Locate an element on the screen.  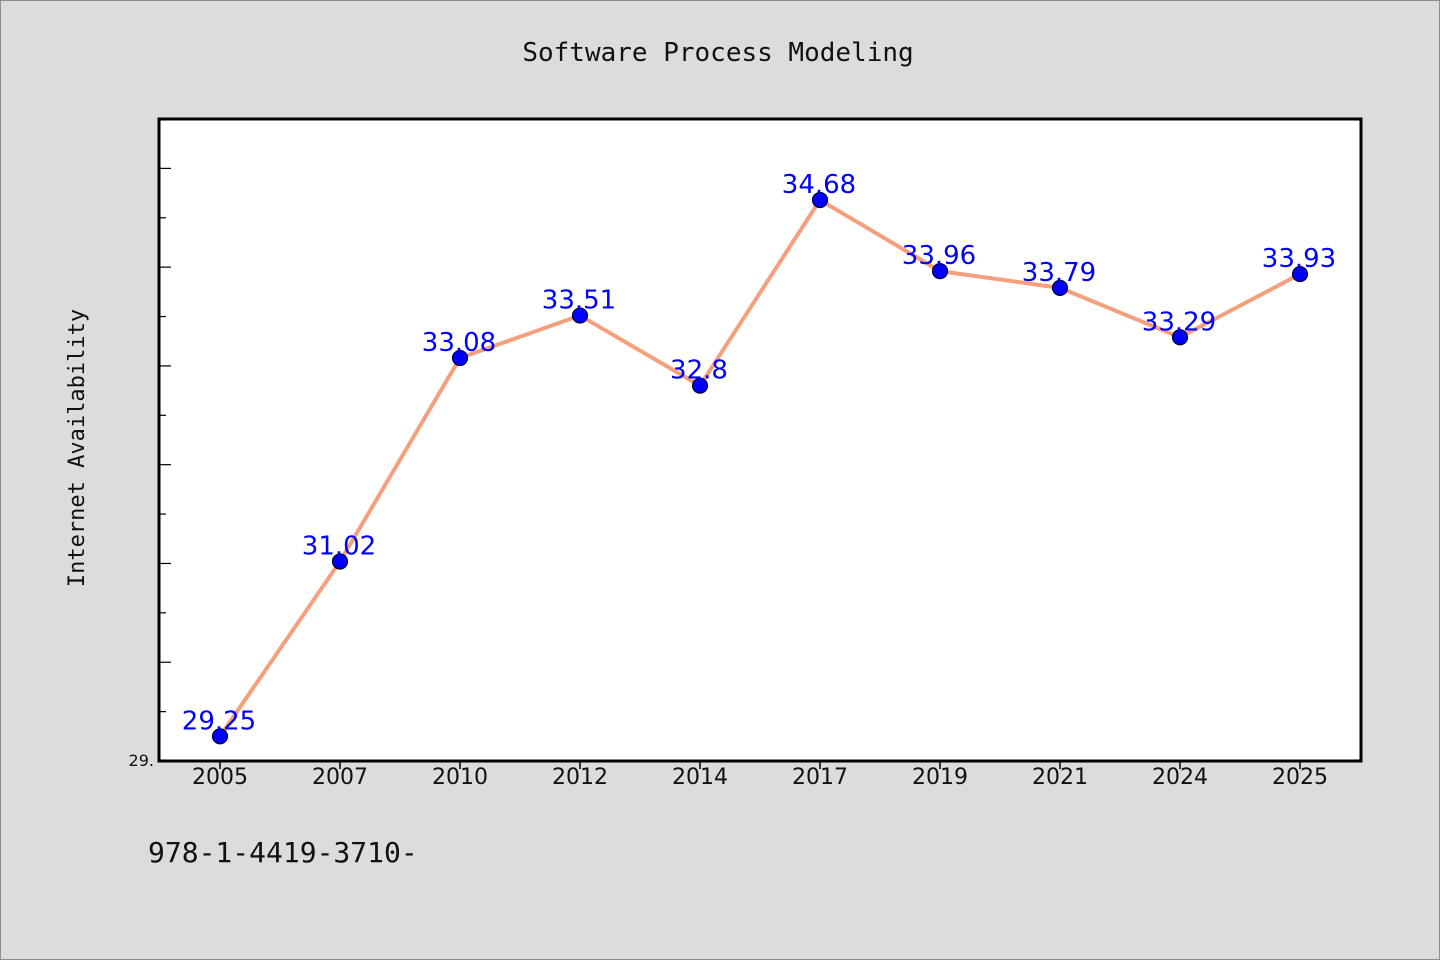
data-label: 33.51 is located at coordinates (579, 301).